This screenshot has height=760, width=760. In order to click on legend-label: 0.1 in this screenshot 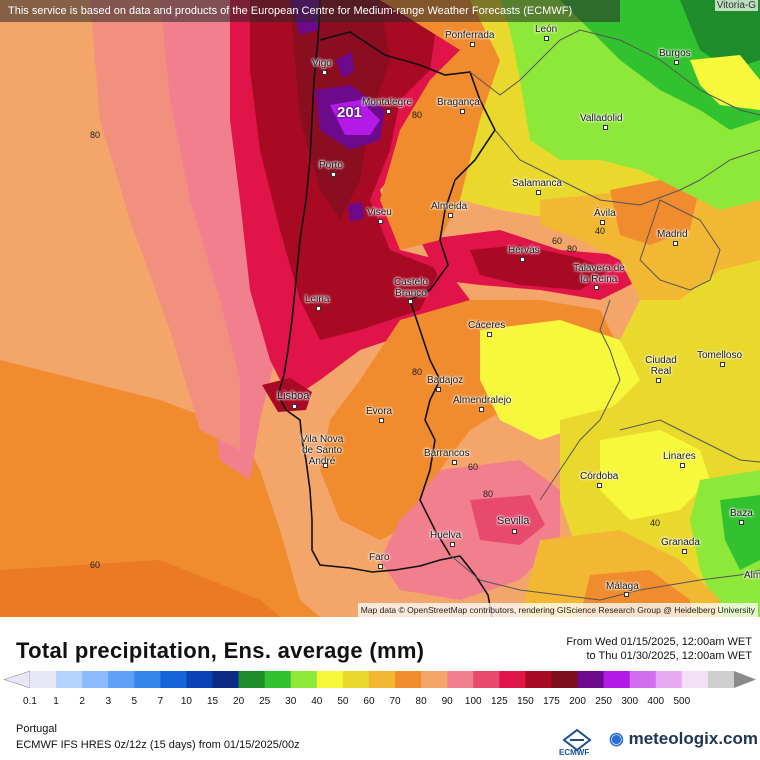, I will do `click(30, 701)`.